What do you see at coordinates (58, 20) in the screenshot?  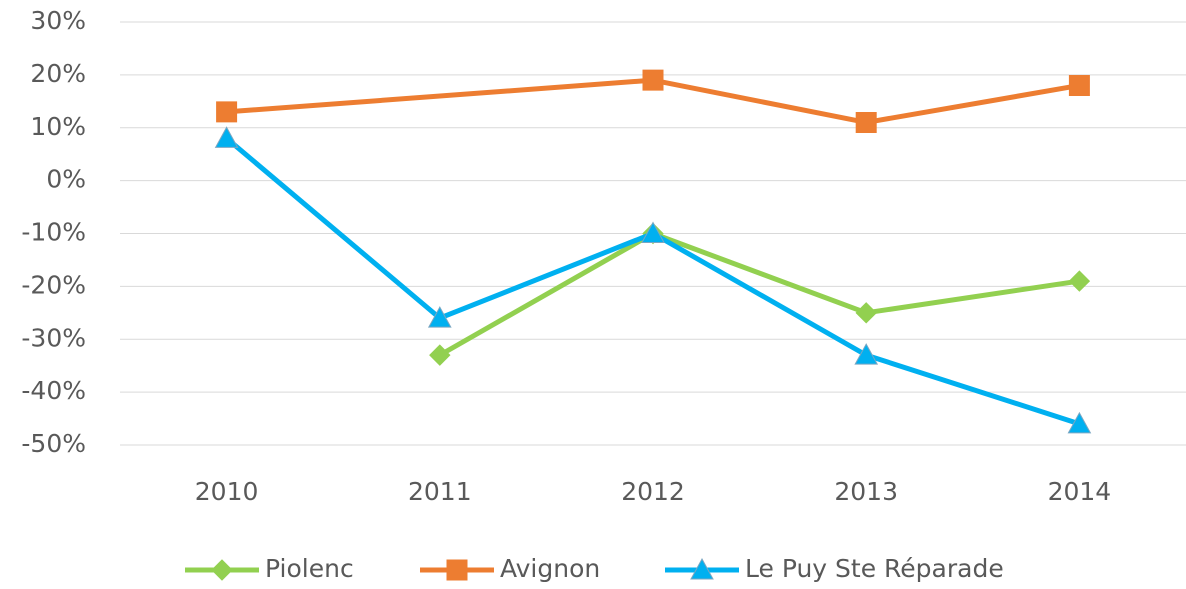 I see `y-tick-label: 30%` at bounding box center [58, 20].